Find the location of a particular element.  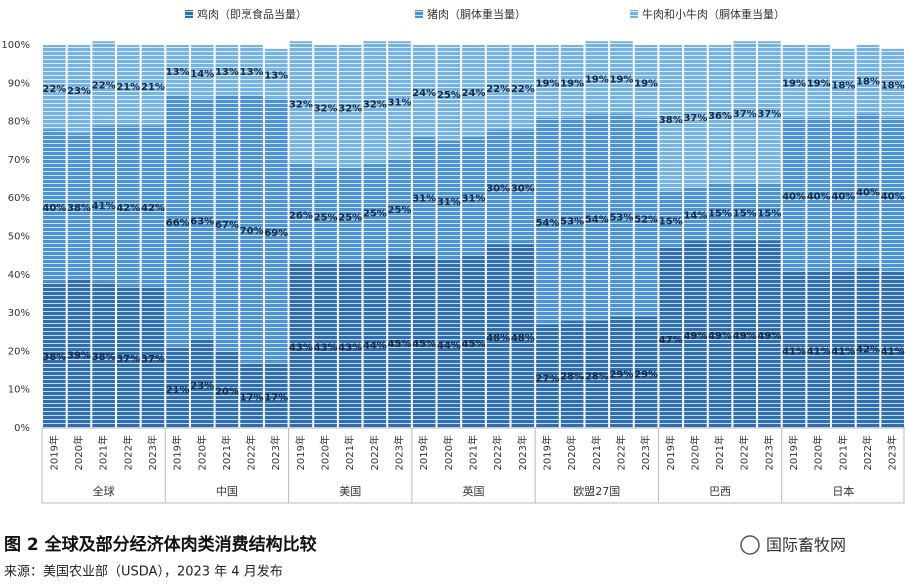

data-label: 15% is located at coordinates (671, 221).